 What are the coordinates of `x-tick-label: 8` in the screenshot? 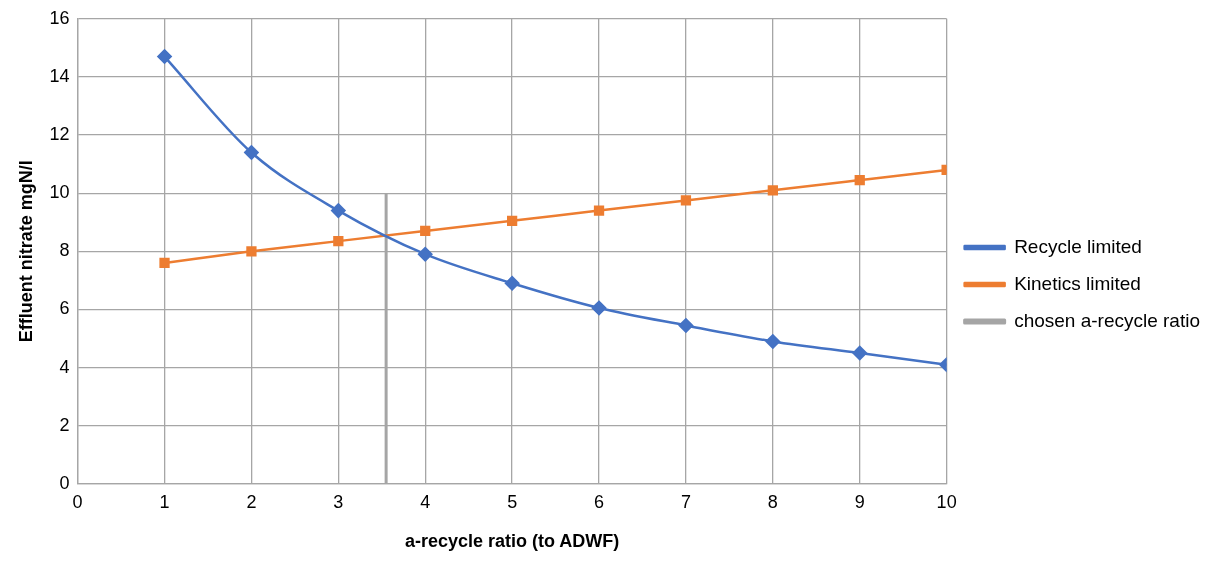 It's located at (772, 501).